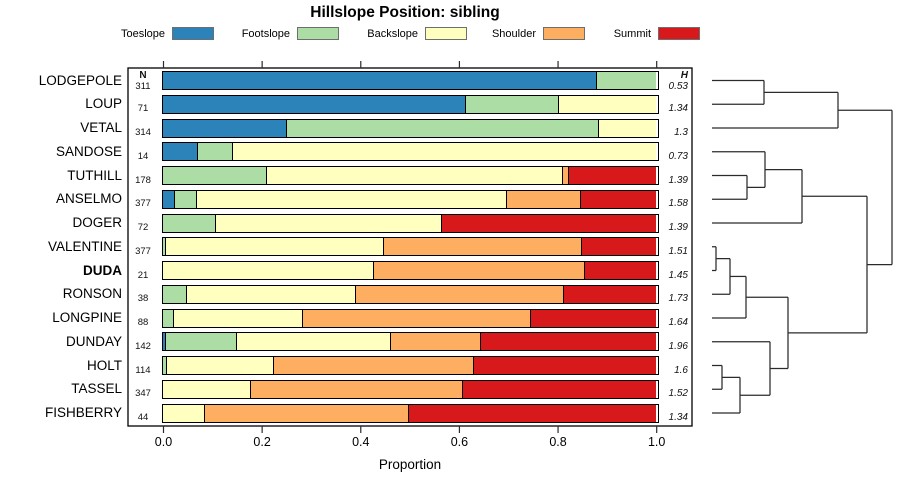 This screenshot has width=900, height=500. I want to click on bar-doger, so click(410, 223).